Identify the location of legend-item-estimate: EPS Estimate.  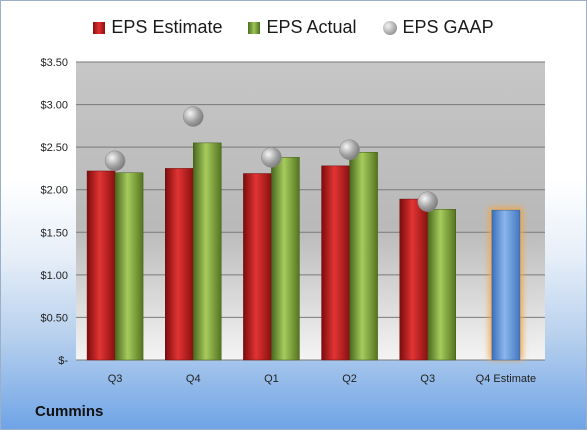
(157, 27).